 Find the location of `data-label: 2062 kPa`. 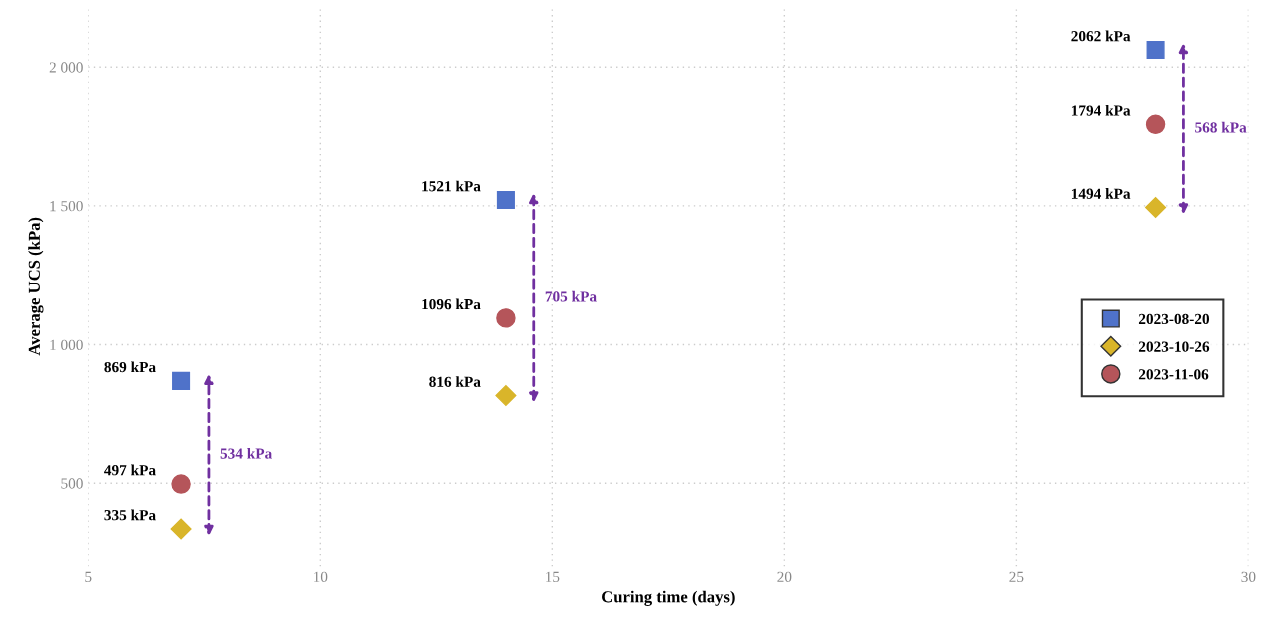

data-label: 2062 kPa is located at coordinates (1101, 36).